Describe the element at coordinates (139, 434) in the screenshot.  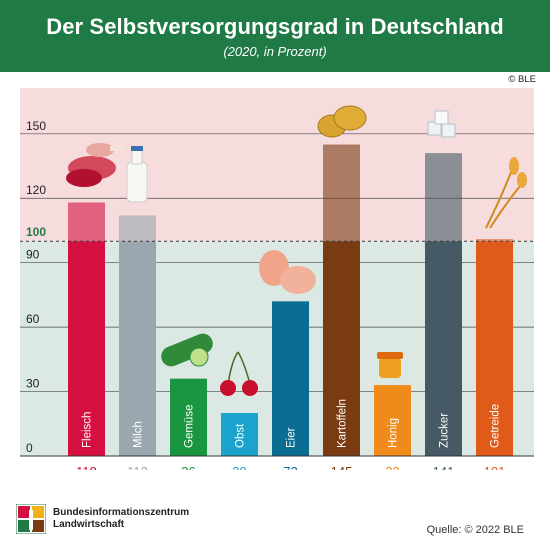
I see `category-label: Milch` at that location.